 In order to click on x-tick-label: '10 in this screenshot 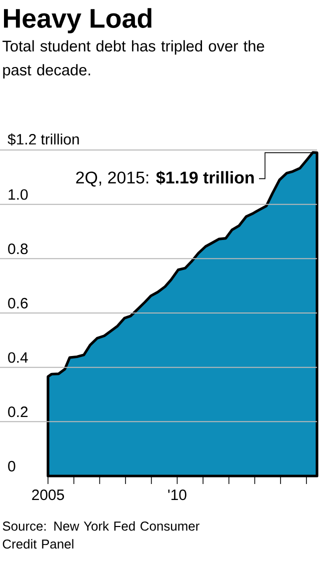, I will do `click(177, 495)`.